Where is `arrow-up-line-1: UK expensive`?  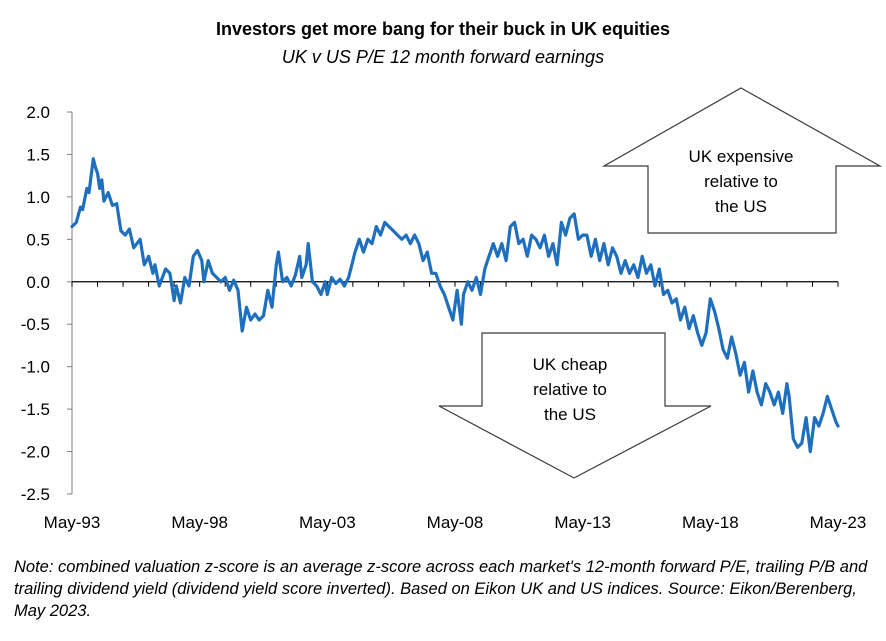 arrow-up-line-1: UK expensive is located at coordinates (741, 156).